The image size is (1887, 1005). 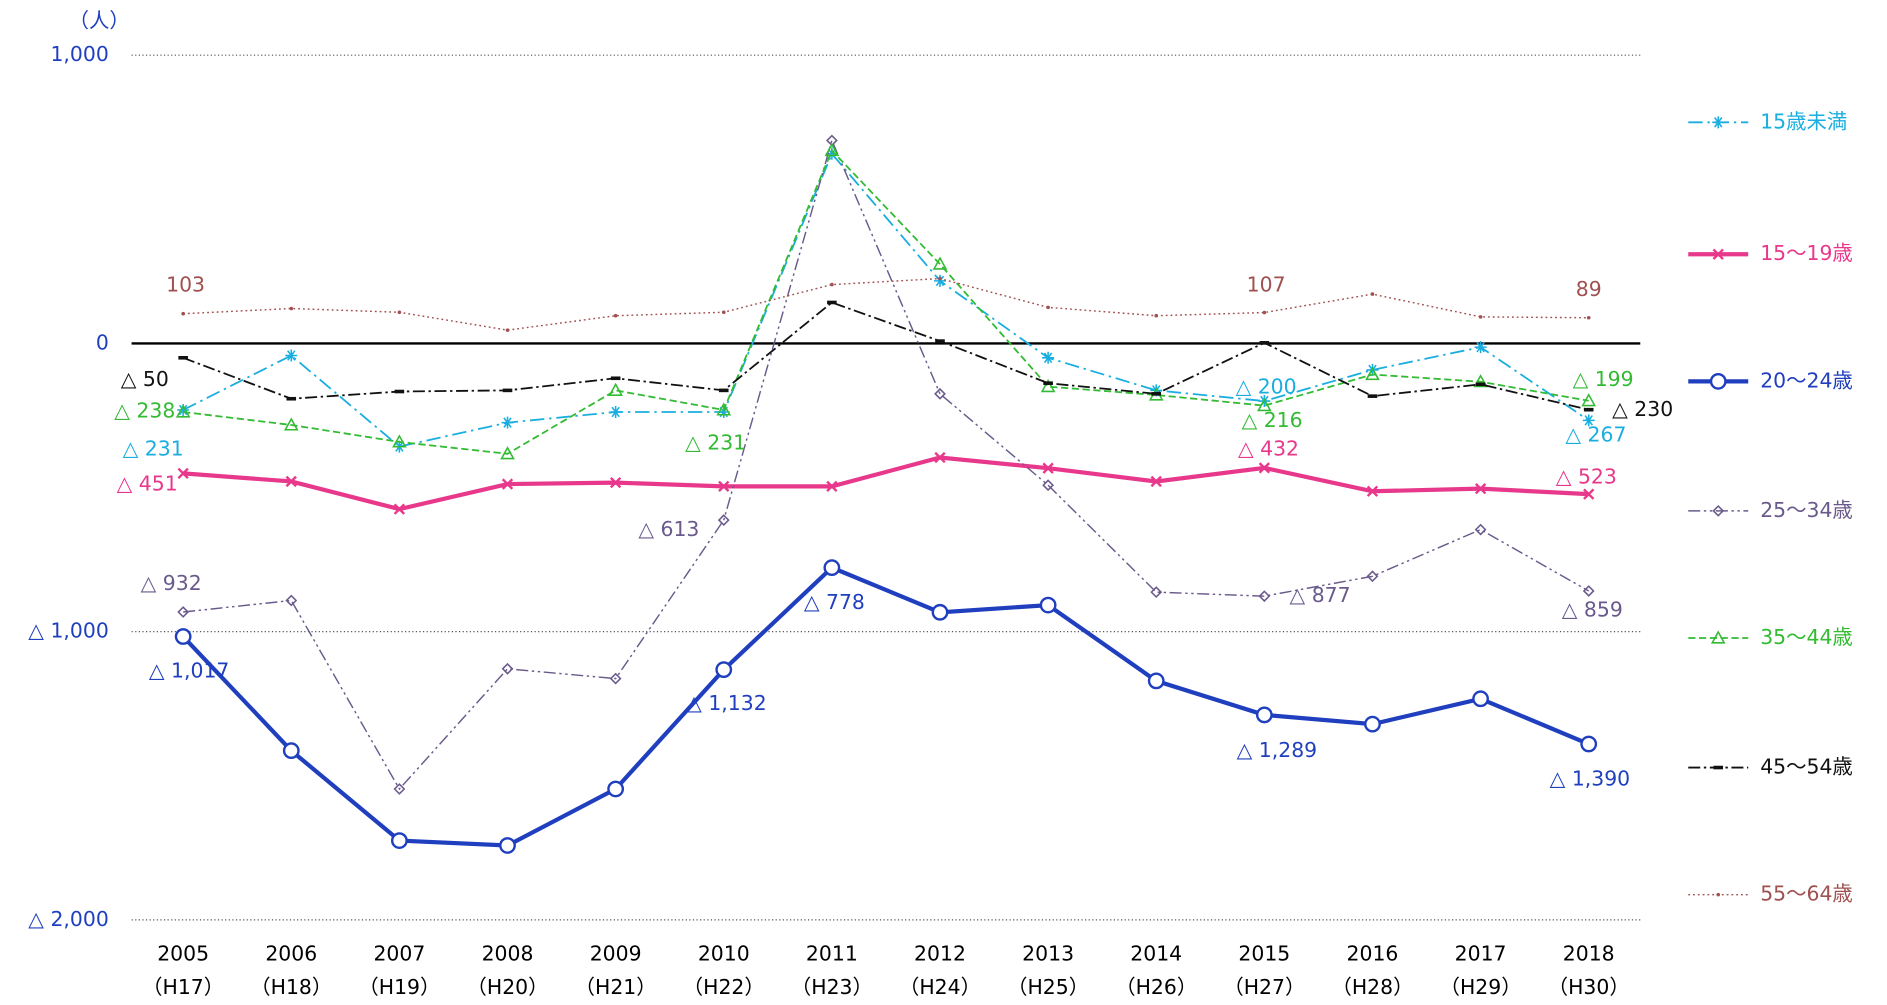 I want to click on x-tick-label: 2015, so click(x=1264, y=954).